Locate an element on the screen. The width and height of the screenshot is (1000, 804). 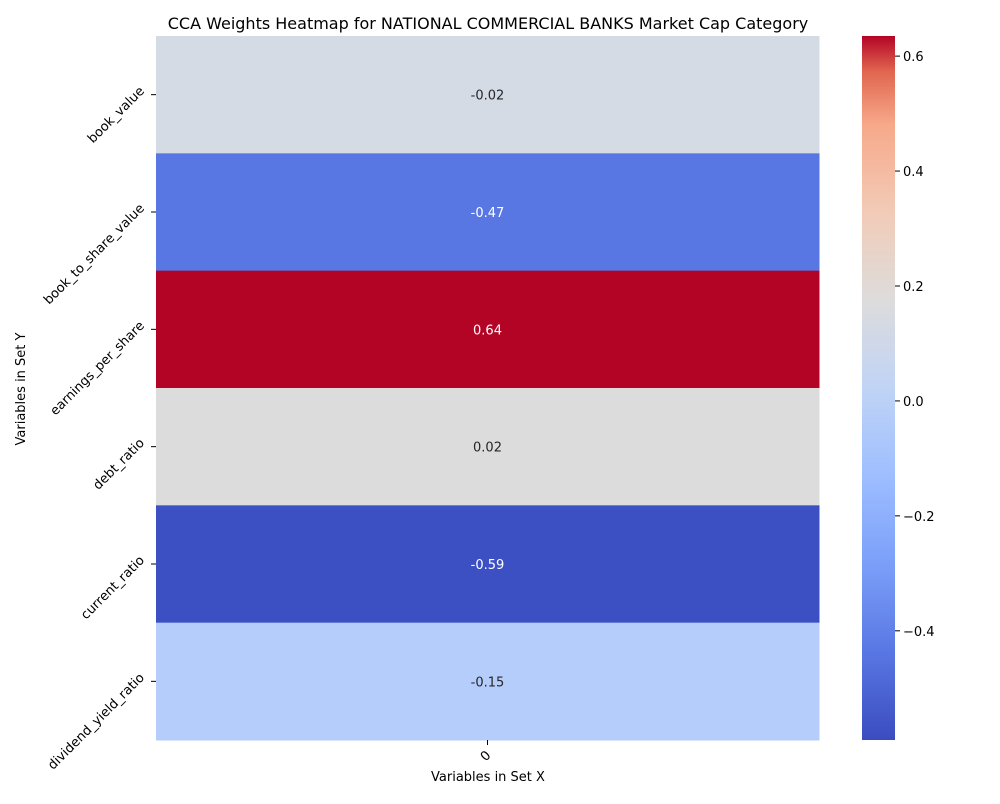
colorbar-tick-label: 0.4 is located at coordinates (913, 172).